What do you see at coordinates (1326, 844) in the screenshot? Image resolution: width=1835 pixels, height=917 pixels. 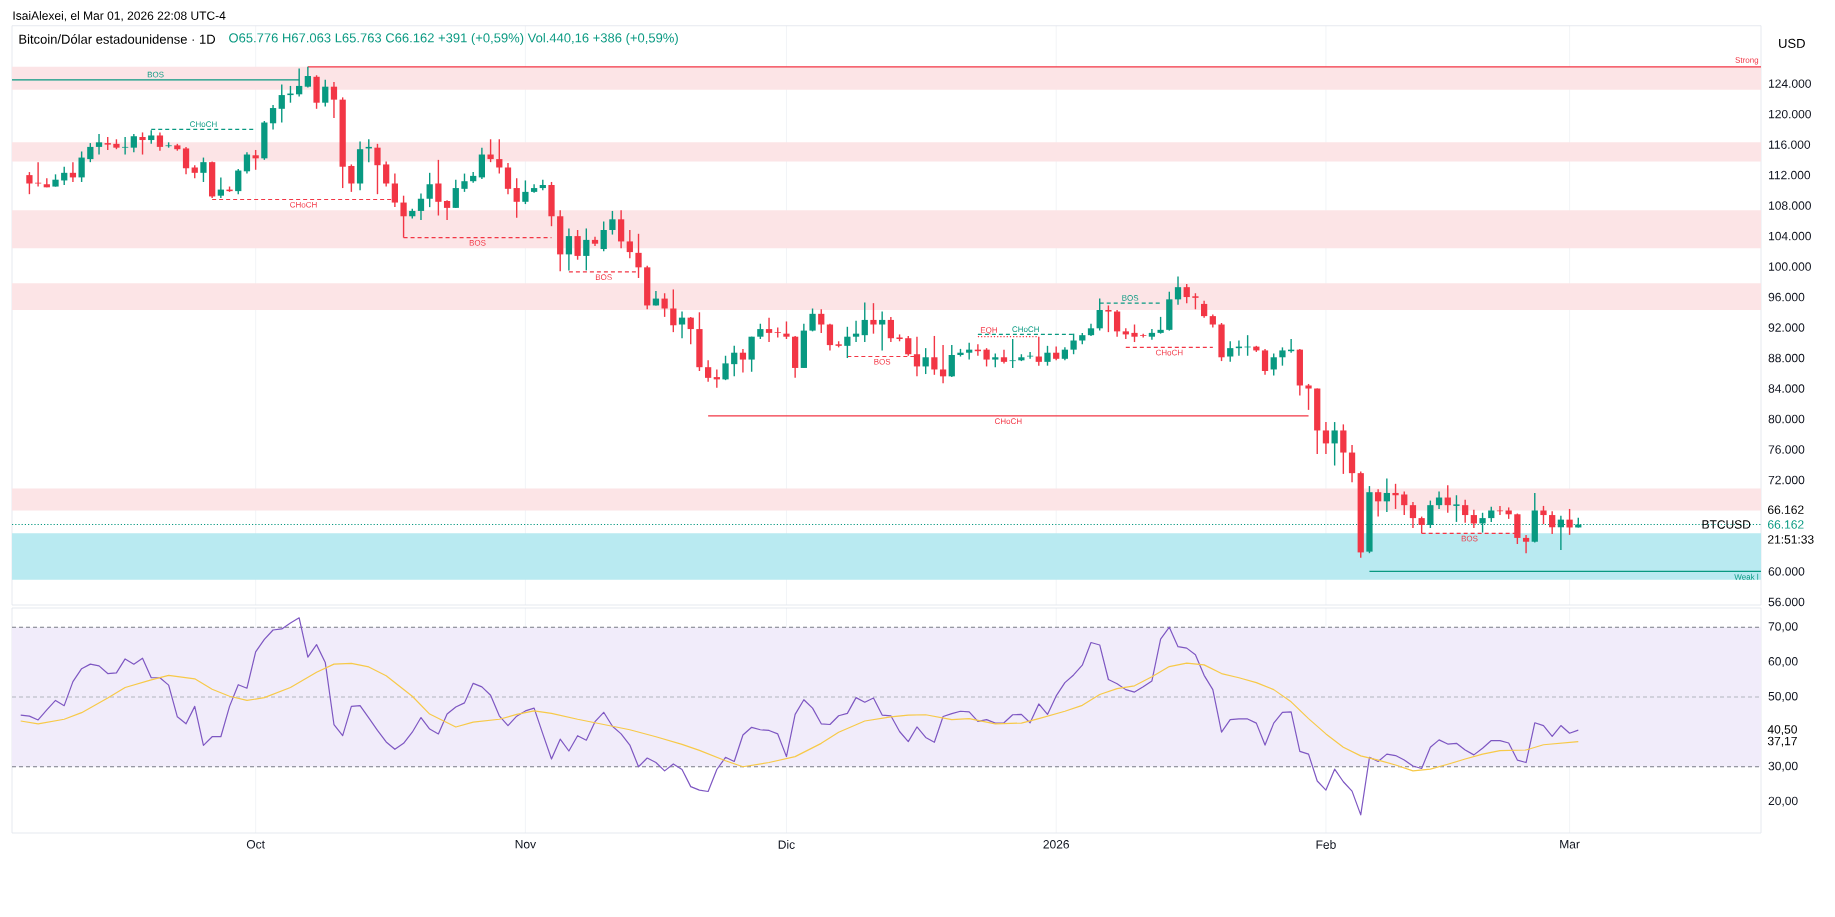 I see `x-tick-label: Feb` at bounding box center [1326, 844].